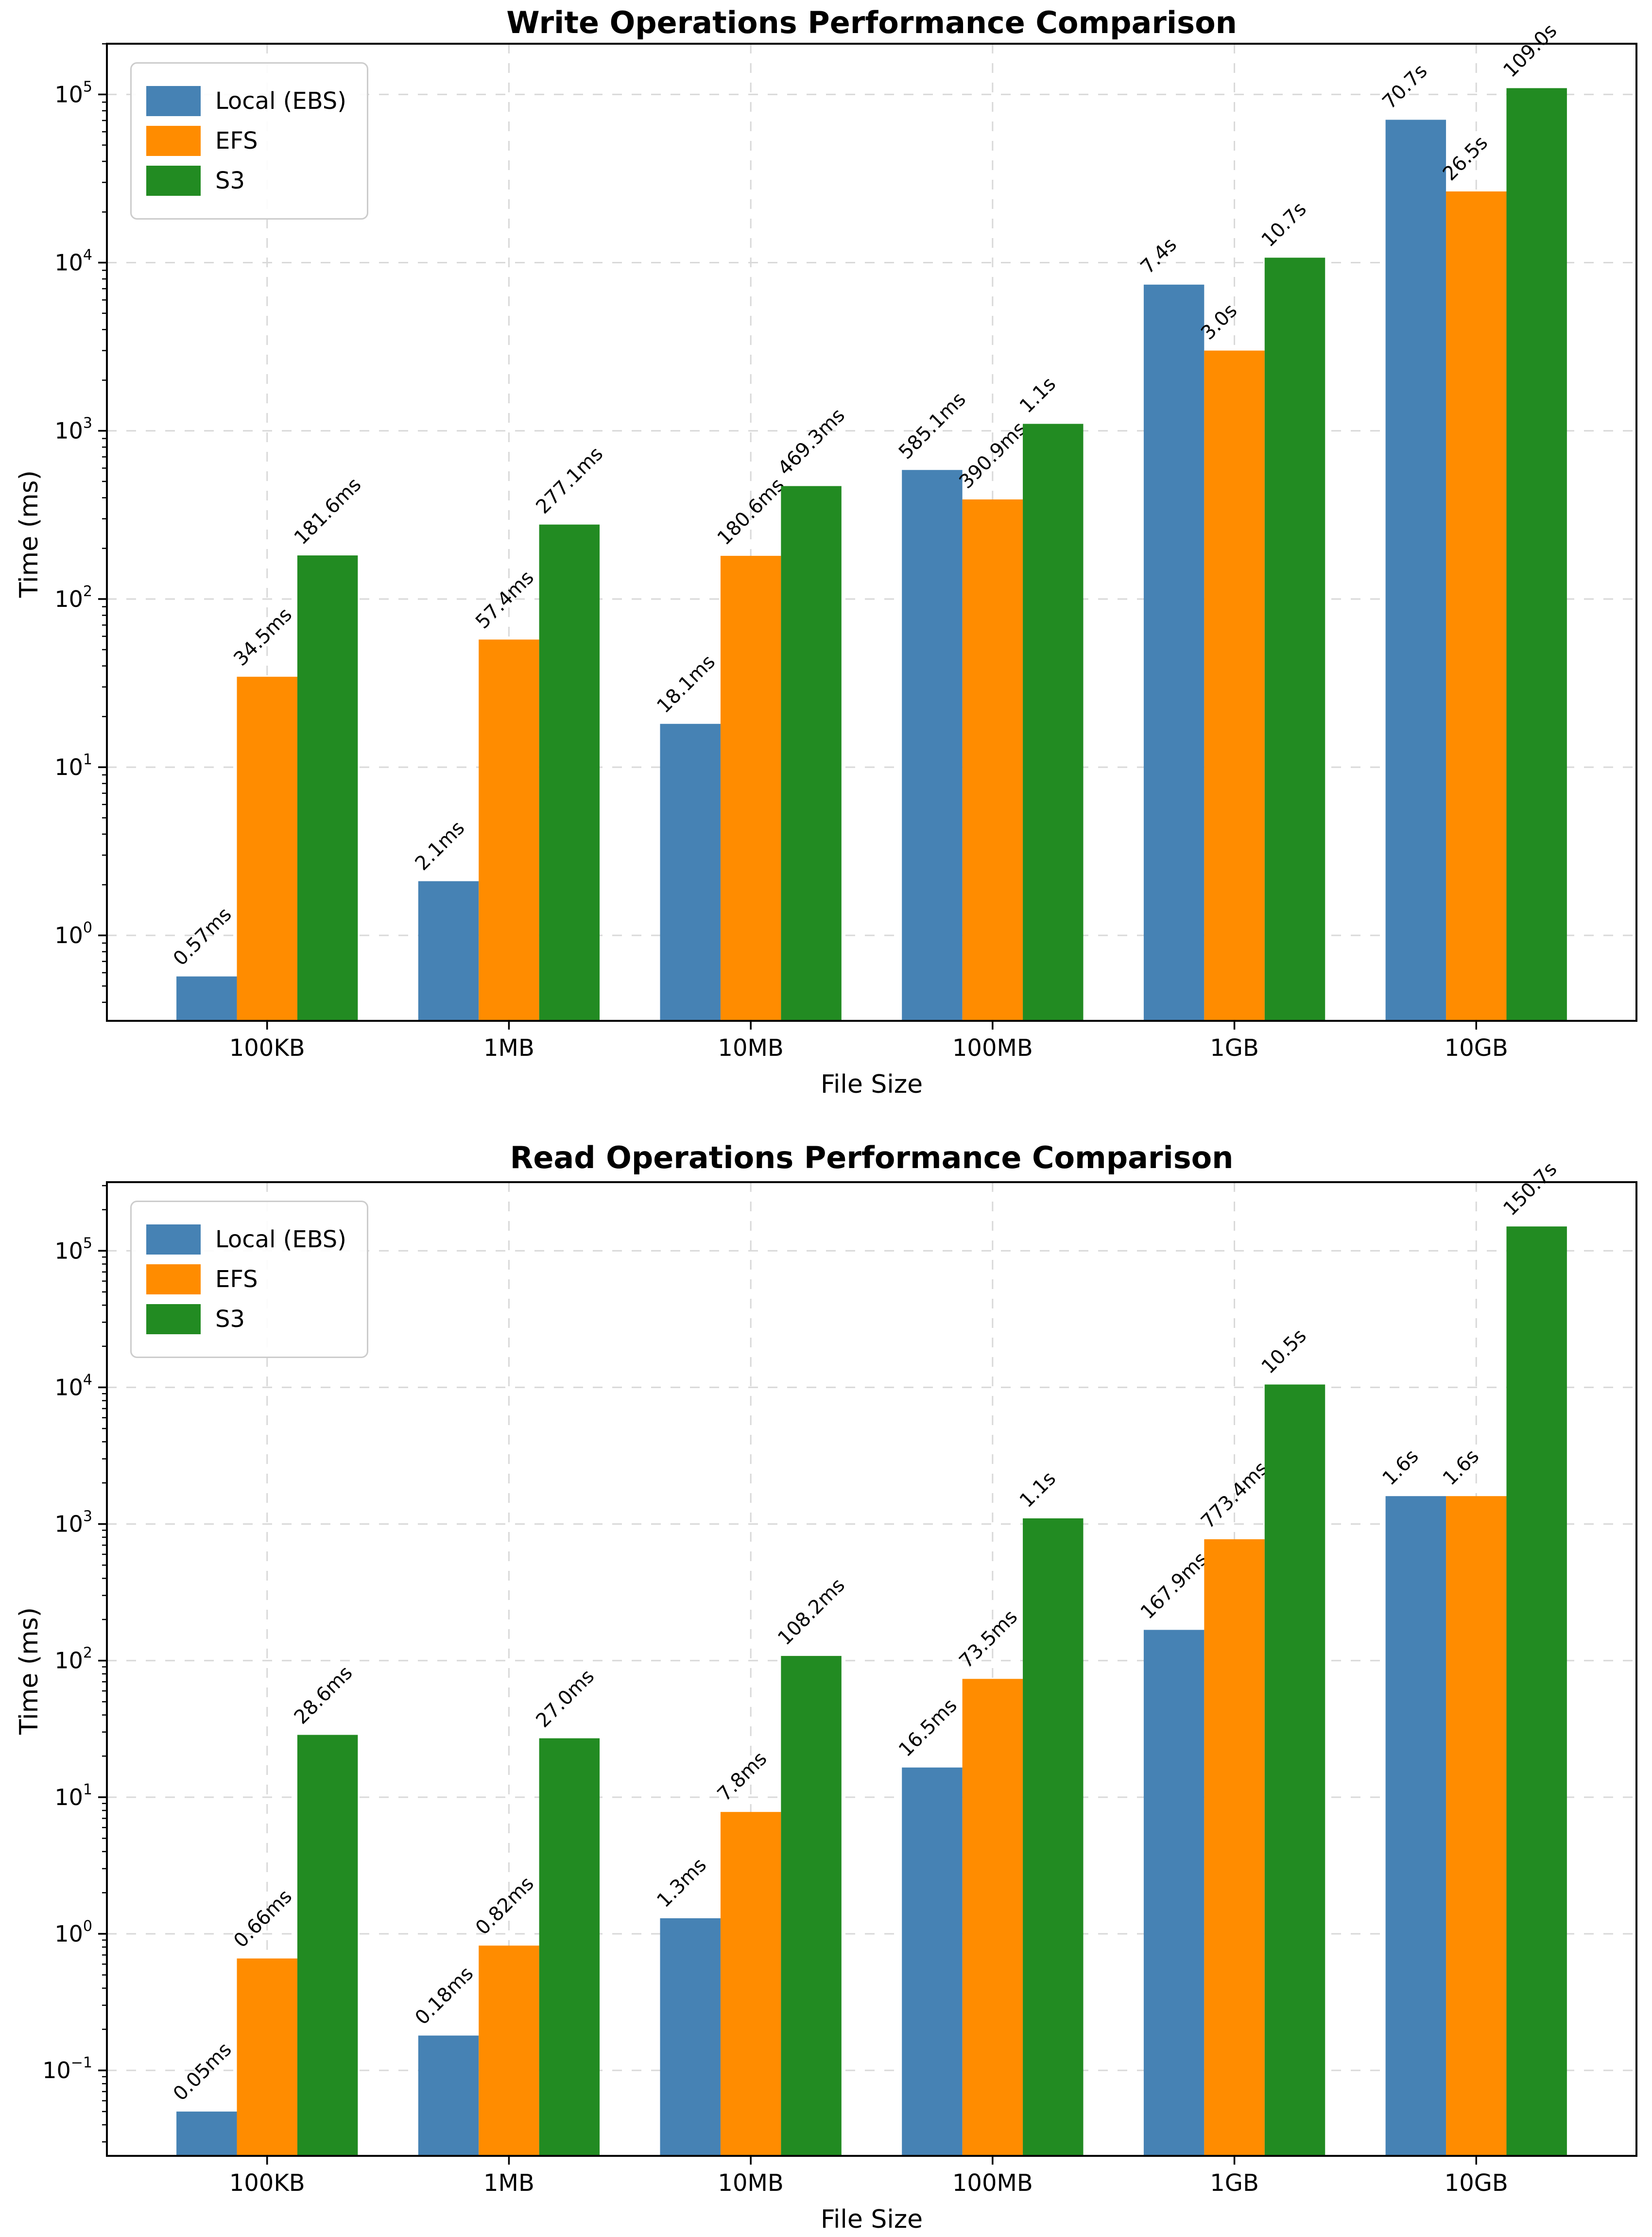  What do you see at coordinates (690, 2037) in the screenshot?
I see `bar-local-ebs--10mb` at bounding box center [690, 2037].